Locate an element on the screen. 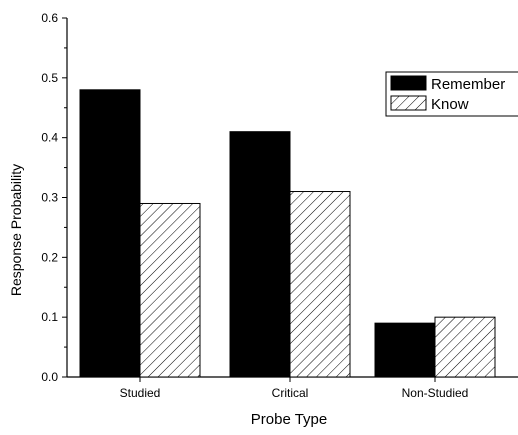 The height and width of the screenshot is (435, 518). x-tick-label: Non-Studied is located at coordinates (435, 393).